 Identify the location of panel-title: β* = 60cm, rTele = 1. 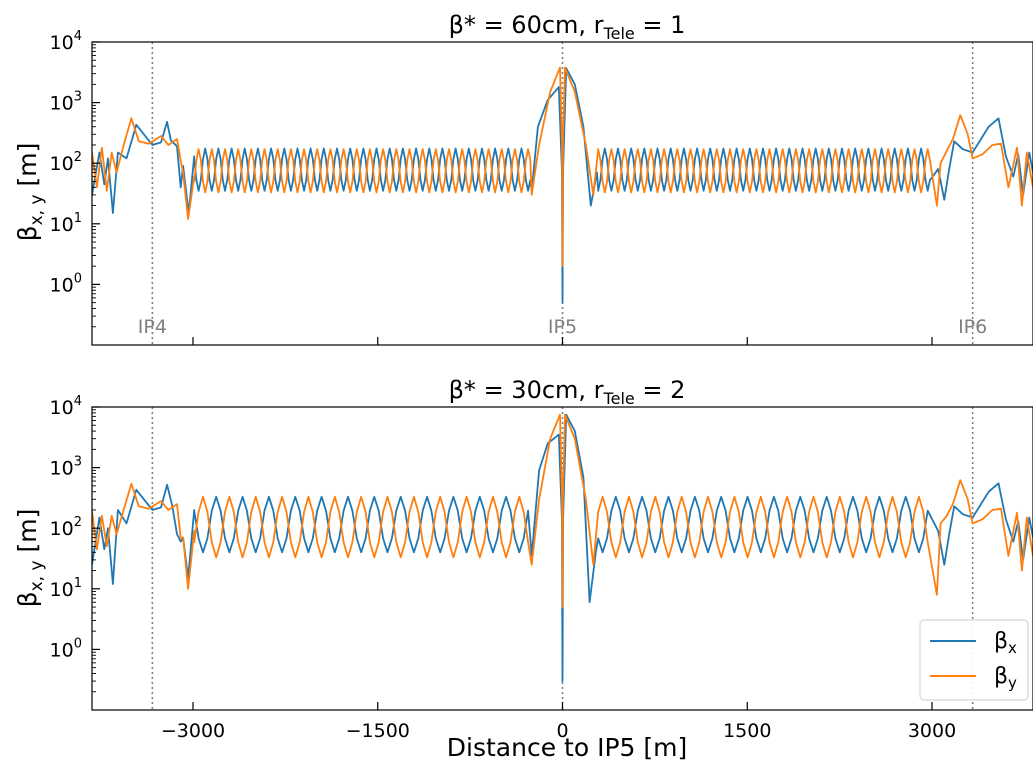
(567, 27).